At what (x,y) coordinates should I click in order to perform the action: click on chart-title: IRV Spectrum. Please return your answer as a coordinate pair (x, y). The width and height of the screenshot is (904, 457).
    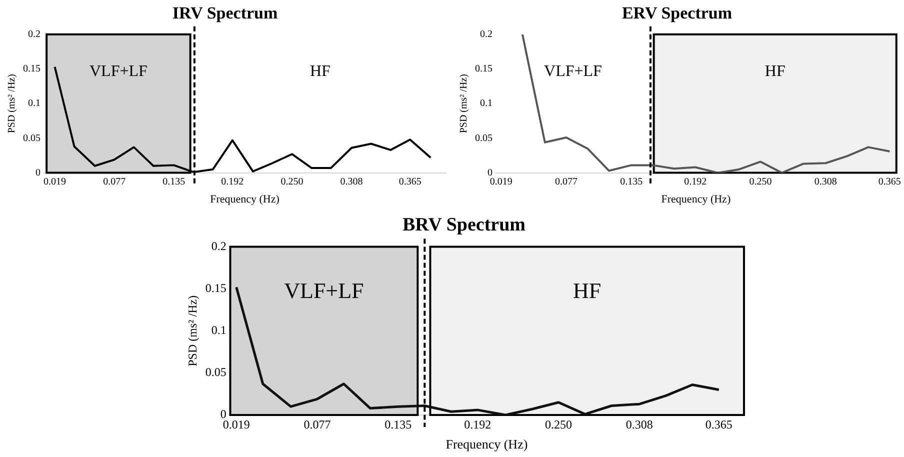
    Looking at the image, I should click on (225, 13).